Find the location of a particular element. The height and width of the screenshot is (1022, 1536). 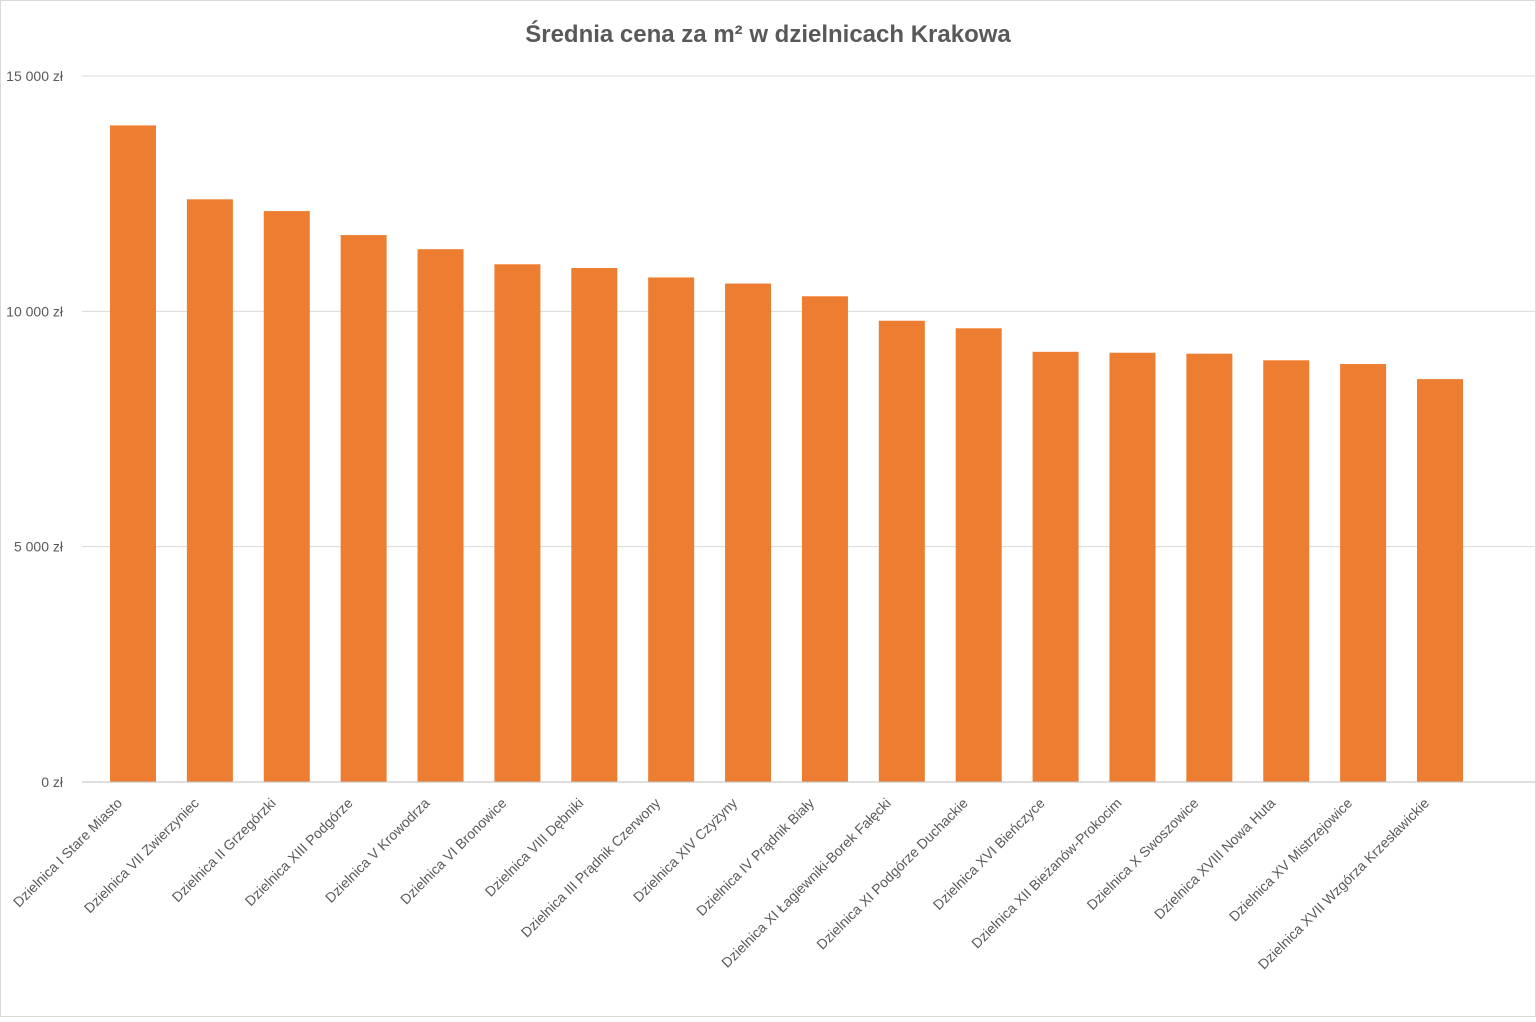

y-tick-label: 10 000 zł is located at coordinates (35, 311).